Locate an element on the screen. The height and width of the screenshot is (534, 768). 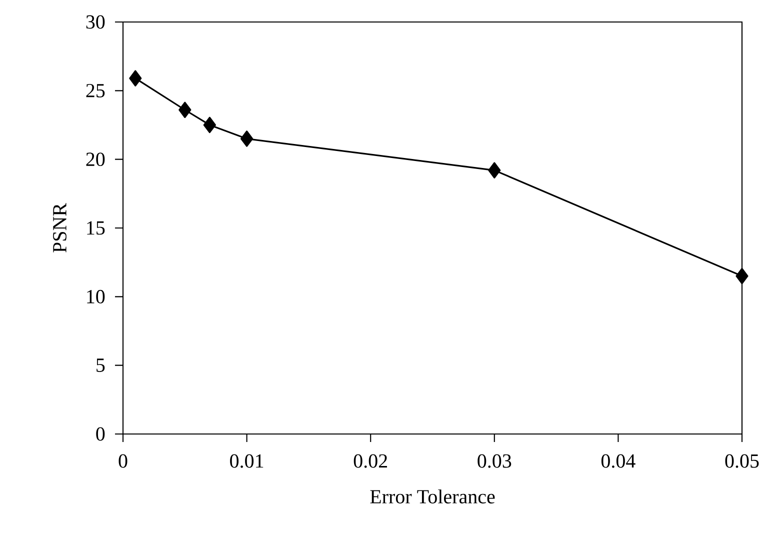
y-tick-label: 5 is located at coordinates (100, 365).